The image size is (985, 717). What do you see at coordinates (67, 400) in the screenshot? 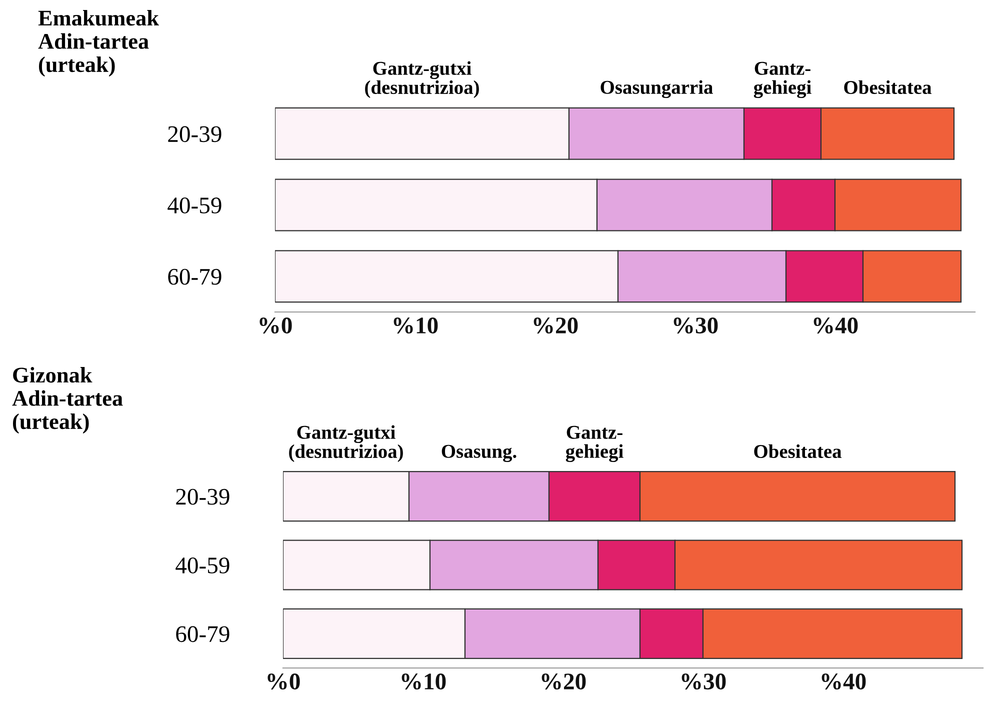
I see `text: Gizonak Adin-tartea (urteak)` at bounding box center [67, 400].